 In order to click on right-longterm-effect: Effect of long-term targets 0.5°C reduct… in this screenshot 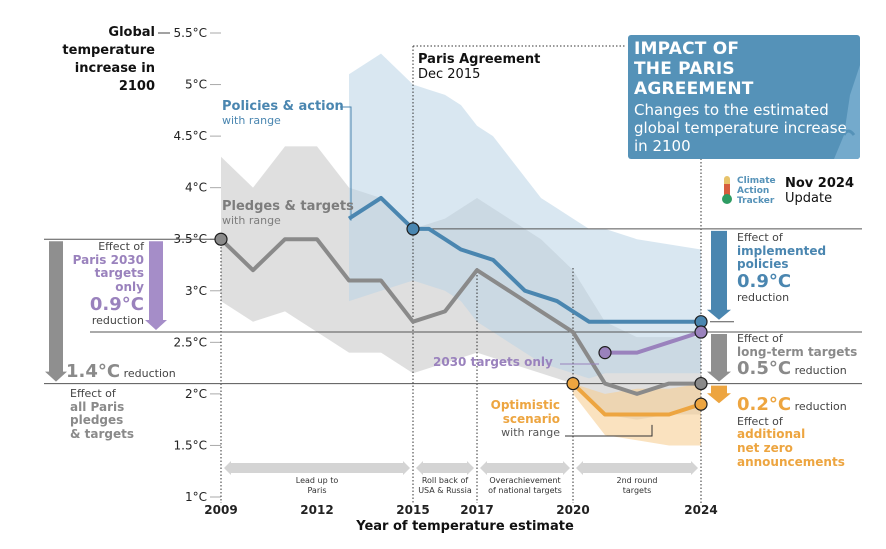, I will do `click(797, 356)`.